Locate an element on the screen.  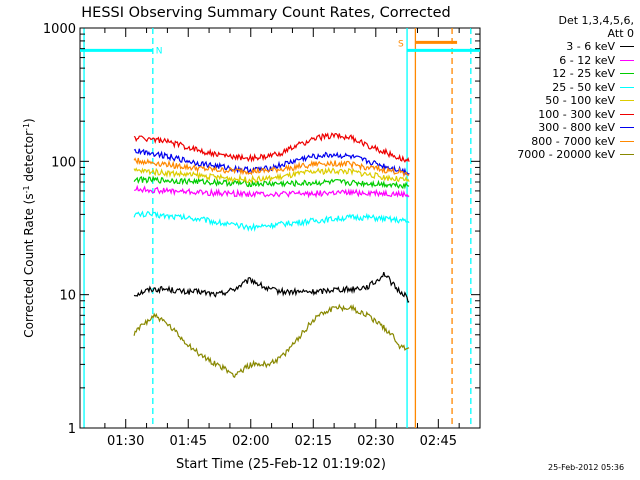
legend-entry-label: 800 - 7000 keV is located at coordinates (573, 141).